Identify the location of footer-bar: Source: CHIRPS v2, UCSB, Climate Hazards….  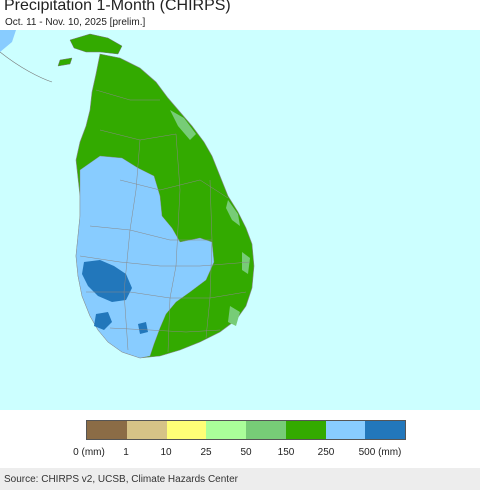
(240, 479).